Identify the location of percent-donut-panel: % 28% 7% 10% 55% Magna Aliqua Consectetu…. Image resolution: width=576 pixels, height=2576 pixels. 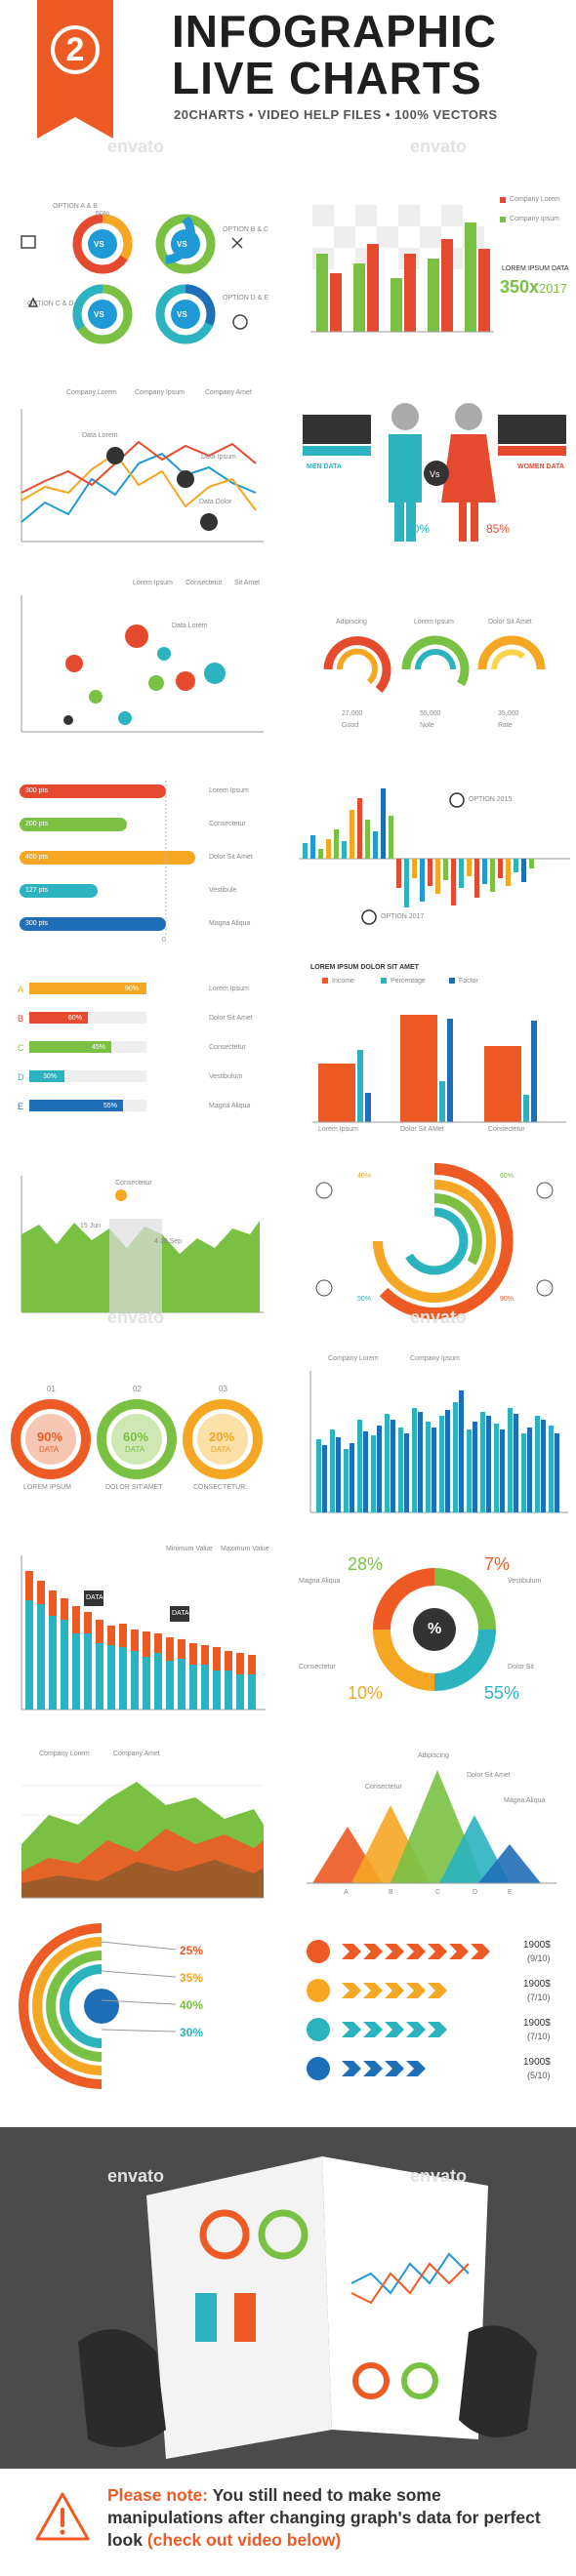
(435, 1629).